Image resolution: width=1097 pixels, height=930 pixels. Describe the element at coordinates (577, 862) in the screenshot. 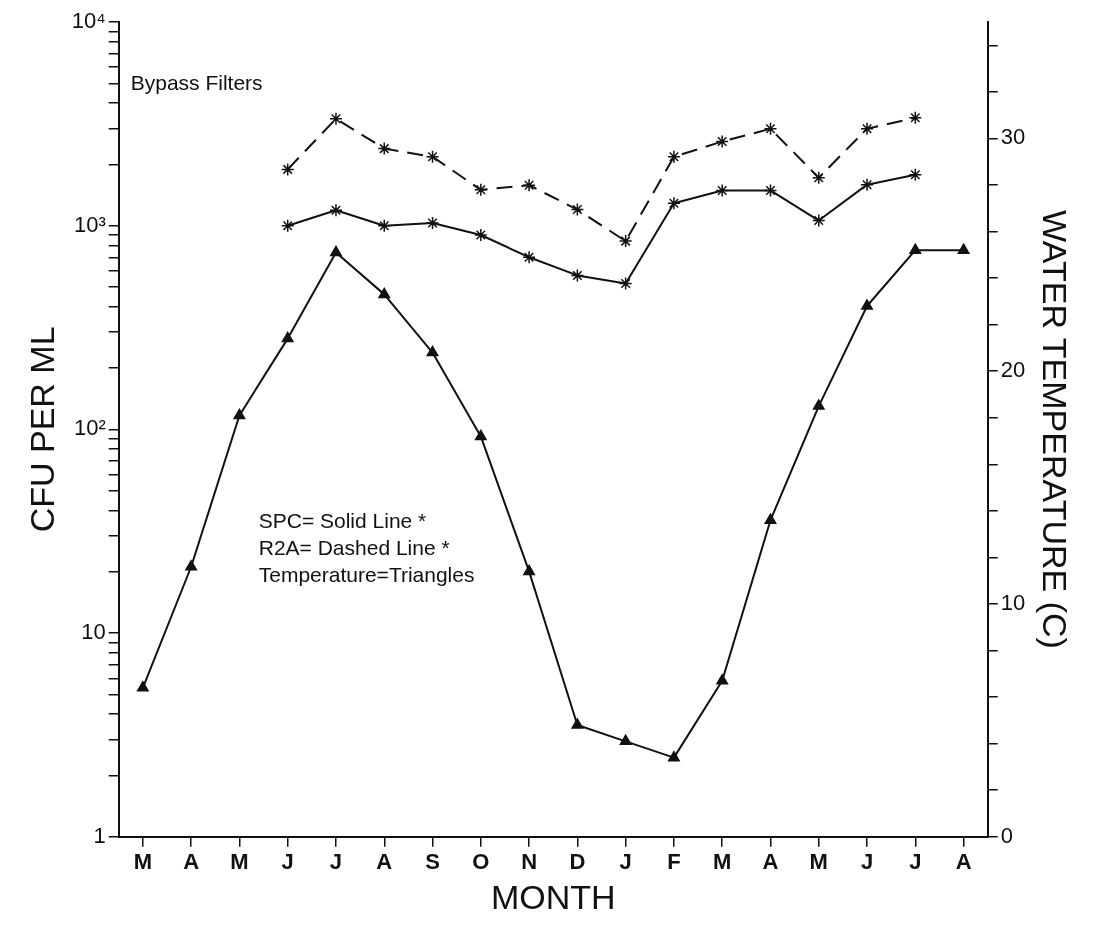

I see `x-tick-label: D` at that location.